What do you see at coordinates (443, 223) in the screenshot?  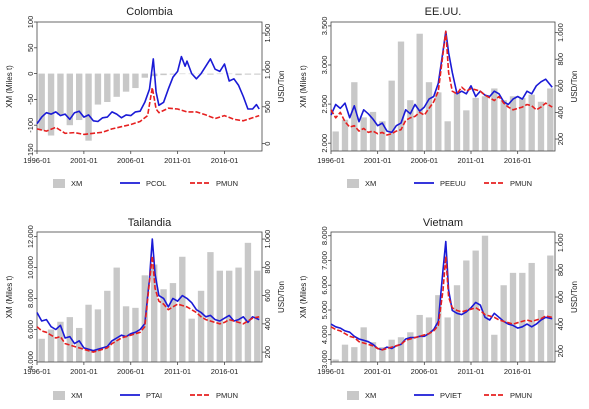 I see `chart-title: Vietnam` at bounding box center [443, 223].